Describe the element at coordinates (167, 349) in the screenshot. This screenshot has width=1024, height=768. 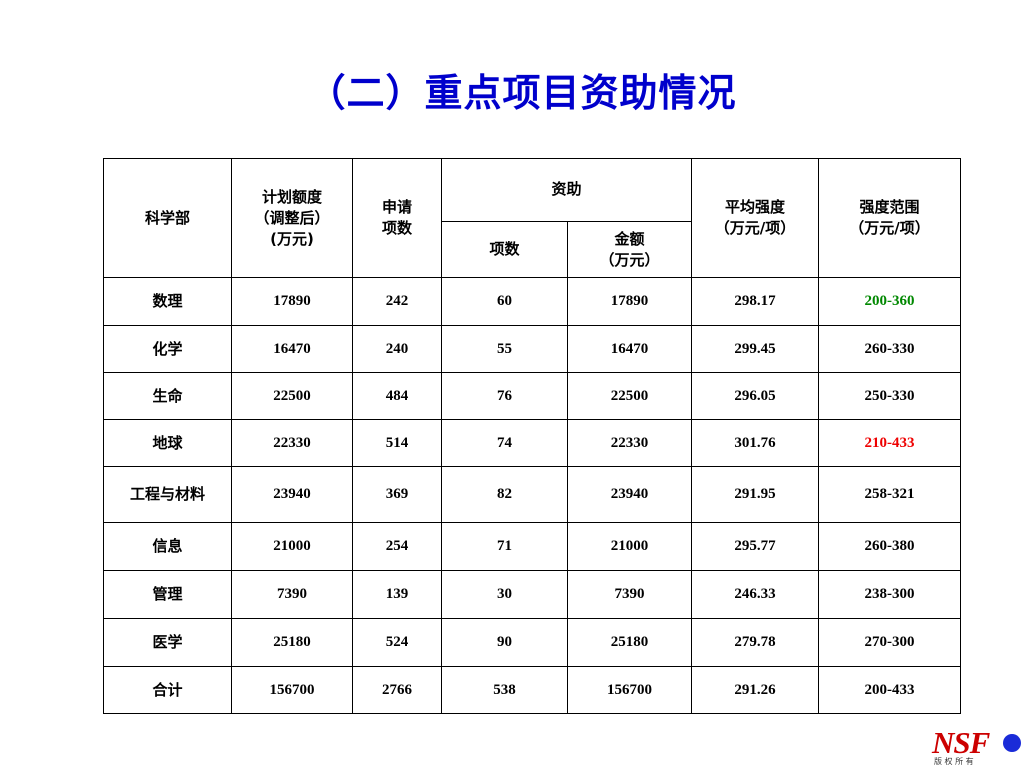
I see `cell-dept: 化学` at that location.